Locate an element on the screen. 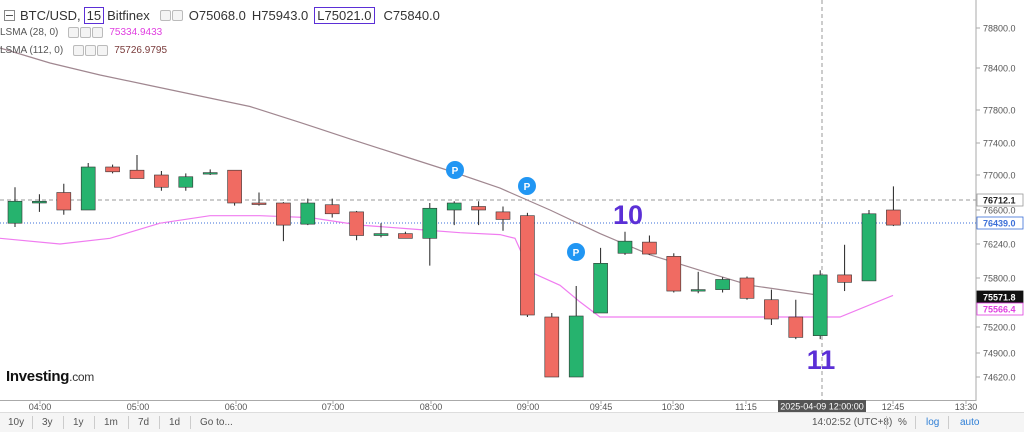  time-tick-label: 08:00 is located at coordinates (431, 407).